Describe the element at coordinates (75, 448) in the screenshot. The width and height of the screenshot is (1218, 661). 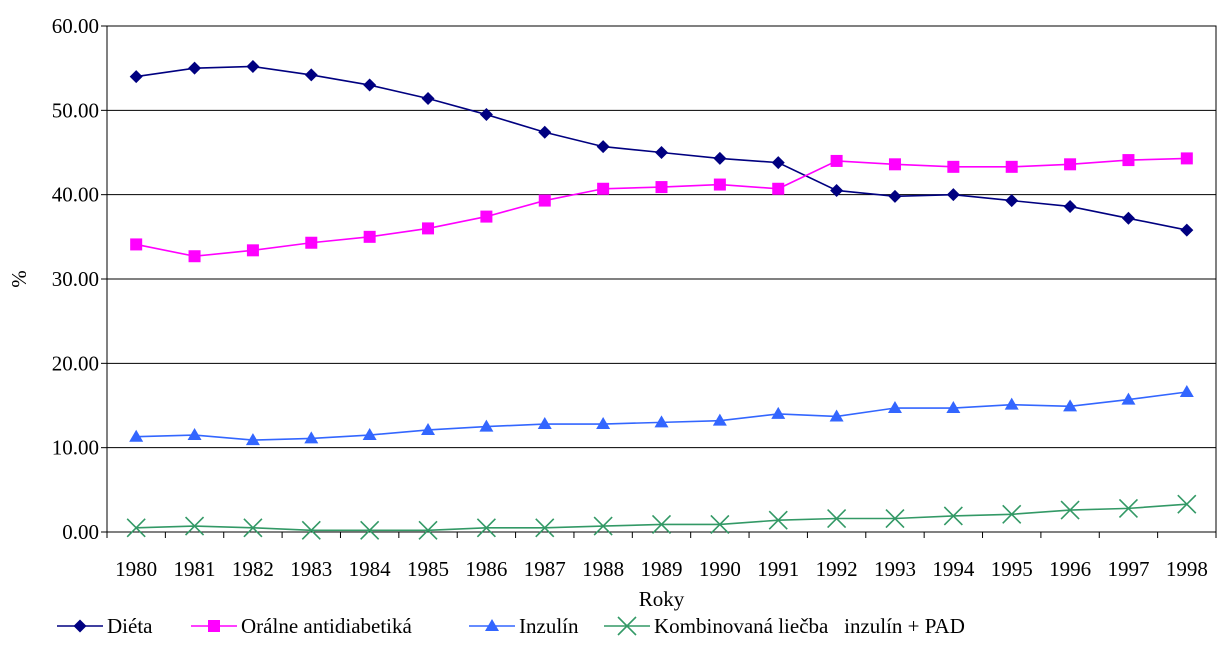
I see `y-tick-label: 10.00` at that location.